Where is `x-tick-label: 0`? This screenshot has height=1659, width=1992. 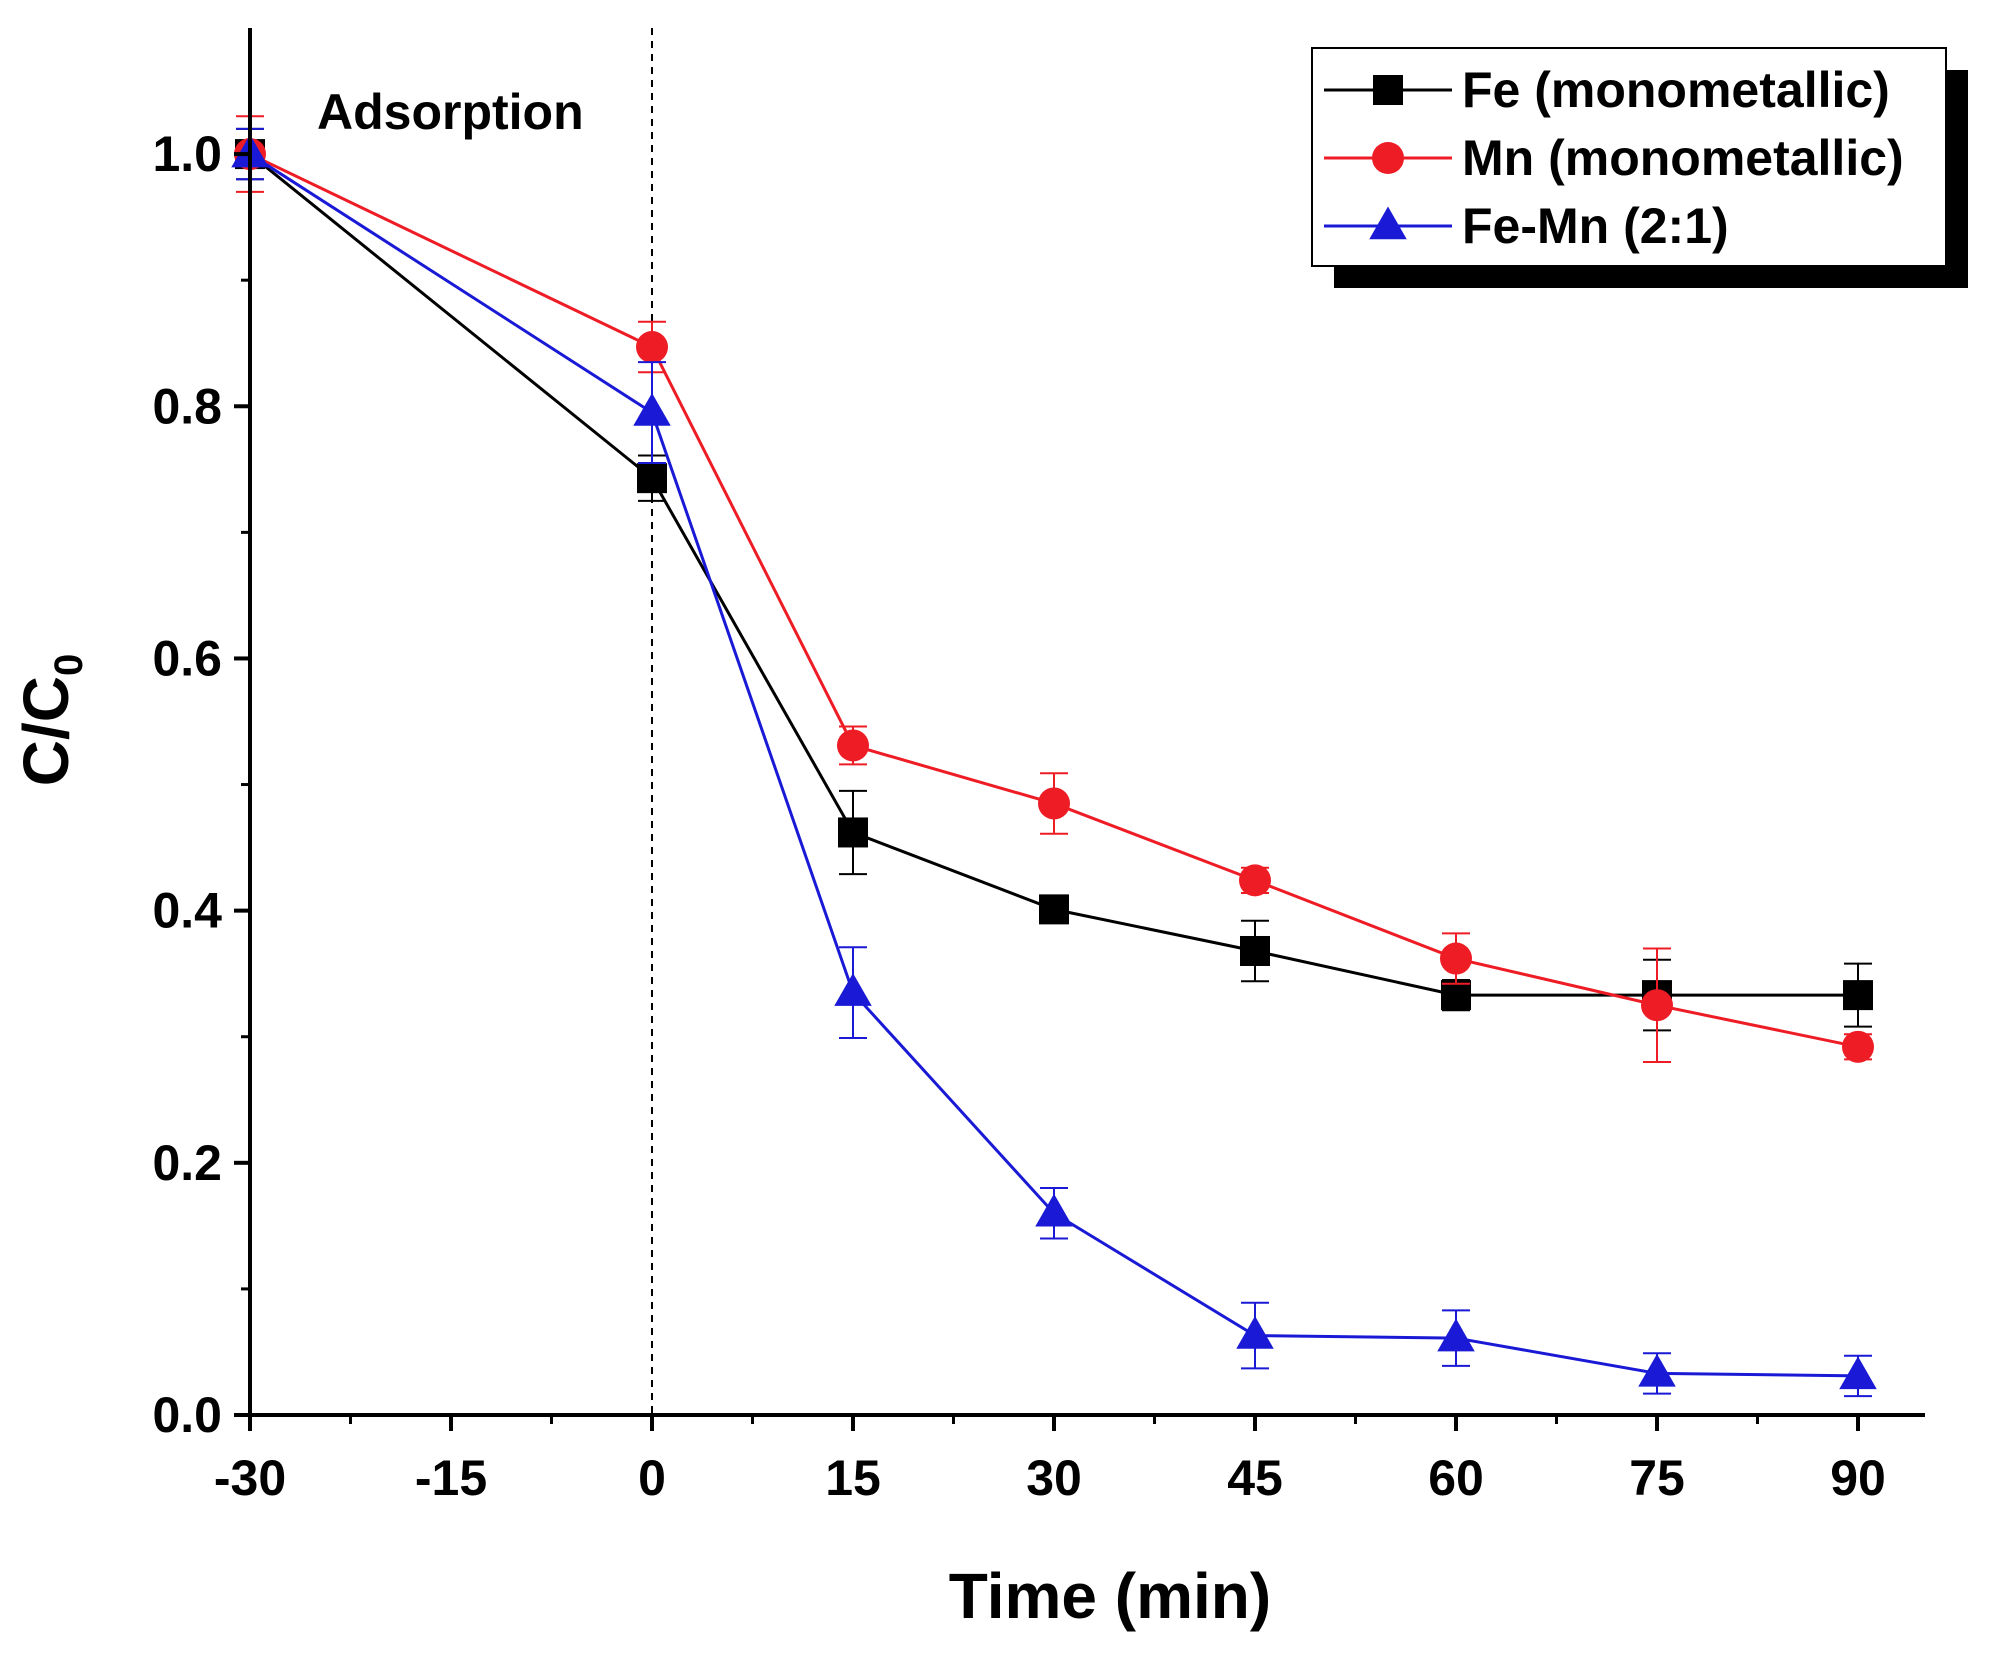 x-tick-label: 0 is located at coordinates (652, 1478).